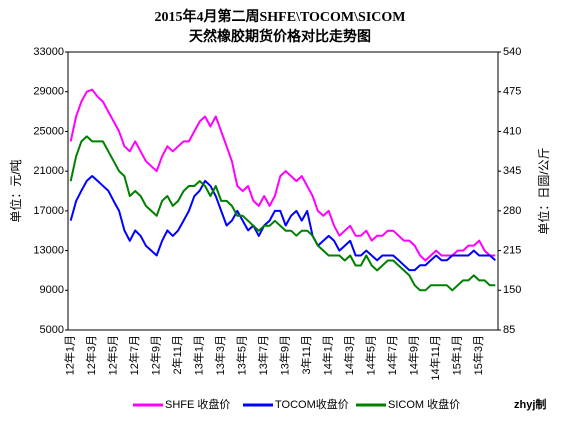 This screenshot has width=561, height=425. I want to click on x-tick-label: 14年11月, so click(435, 358).